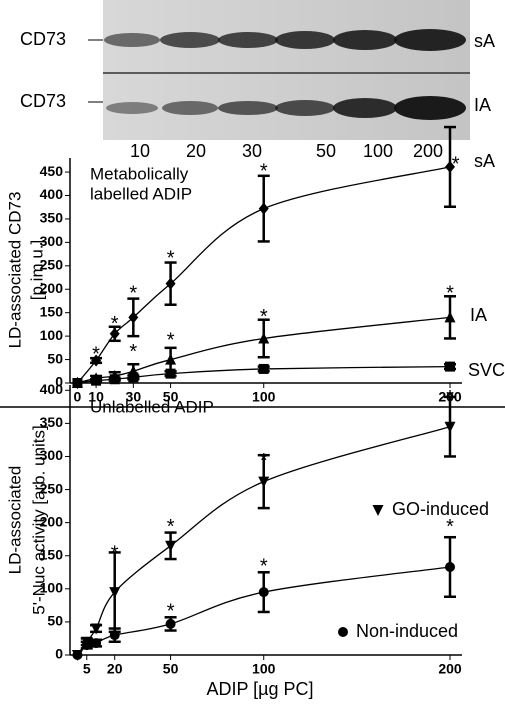 Image resolution: width=505 pixels, height=711 pixels. Describe the element at coordinates (484, 161) in the screenshot. I see `series-label: sA` at that location.